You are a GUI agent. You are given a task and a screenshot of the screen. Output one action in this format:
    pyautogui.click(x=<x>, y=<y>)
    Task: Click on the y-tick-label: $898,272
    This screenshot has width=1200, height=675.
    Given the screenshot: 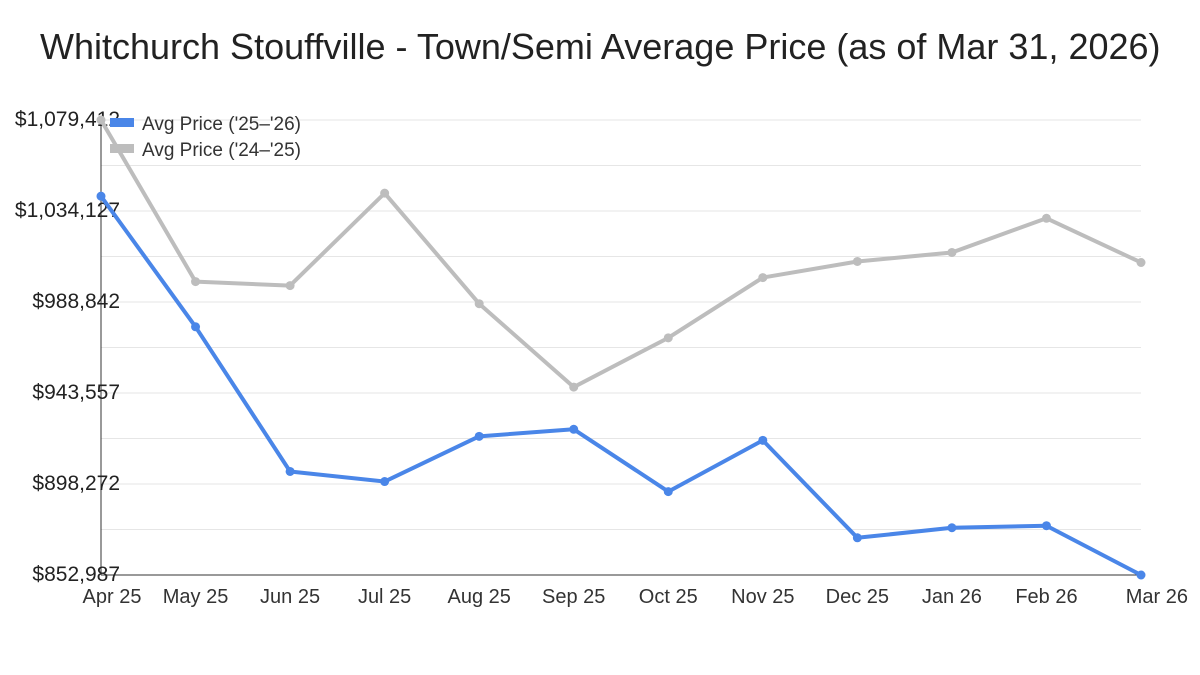 What is the action you would take?
    pyautogui.click(x=76, y=483)
    